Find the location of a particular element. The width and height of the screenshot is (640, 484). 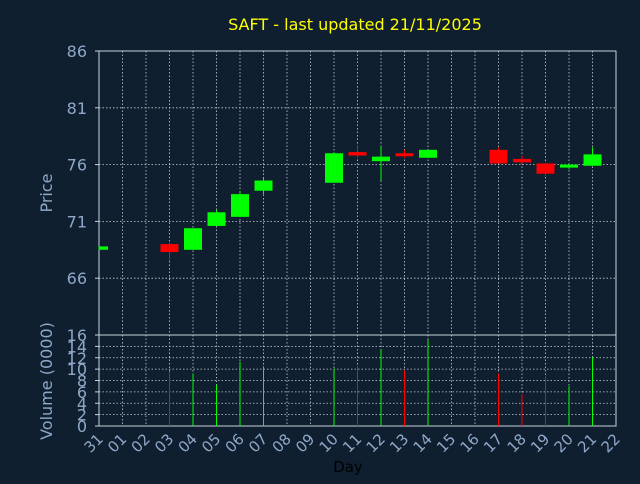

volume-tick-label: 2 is located at coordinates (82, 415).